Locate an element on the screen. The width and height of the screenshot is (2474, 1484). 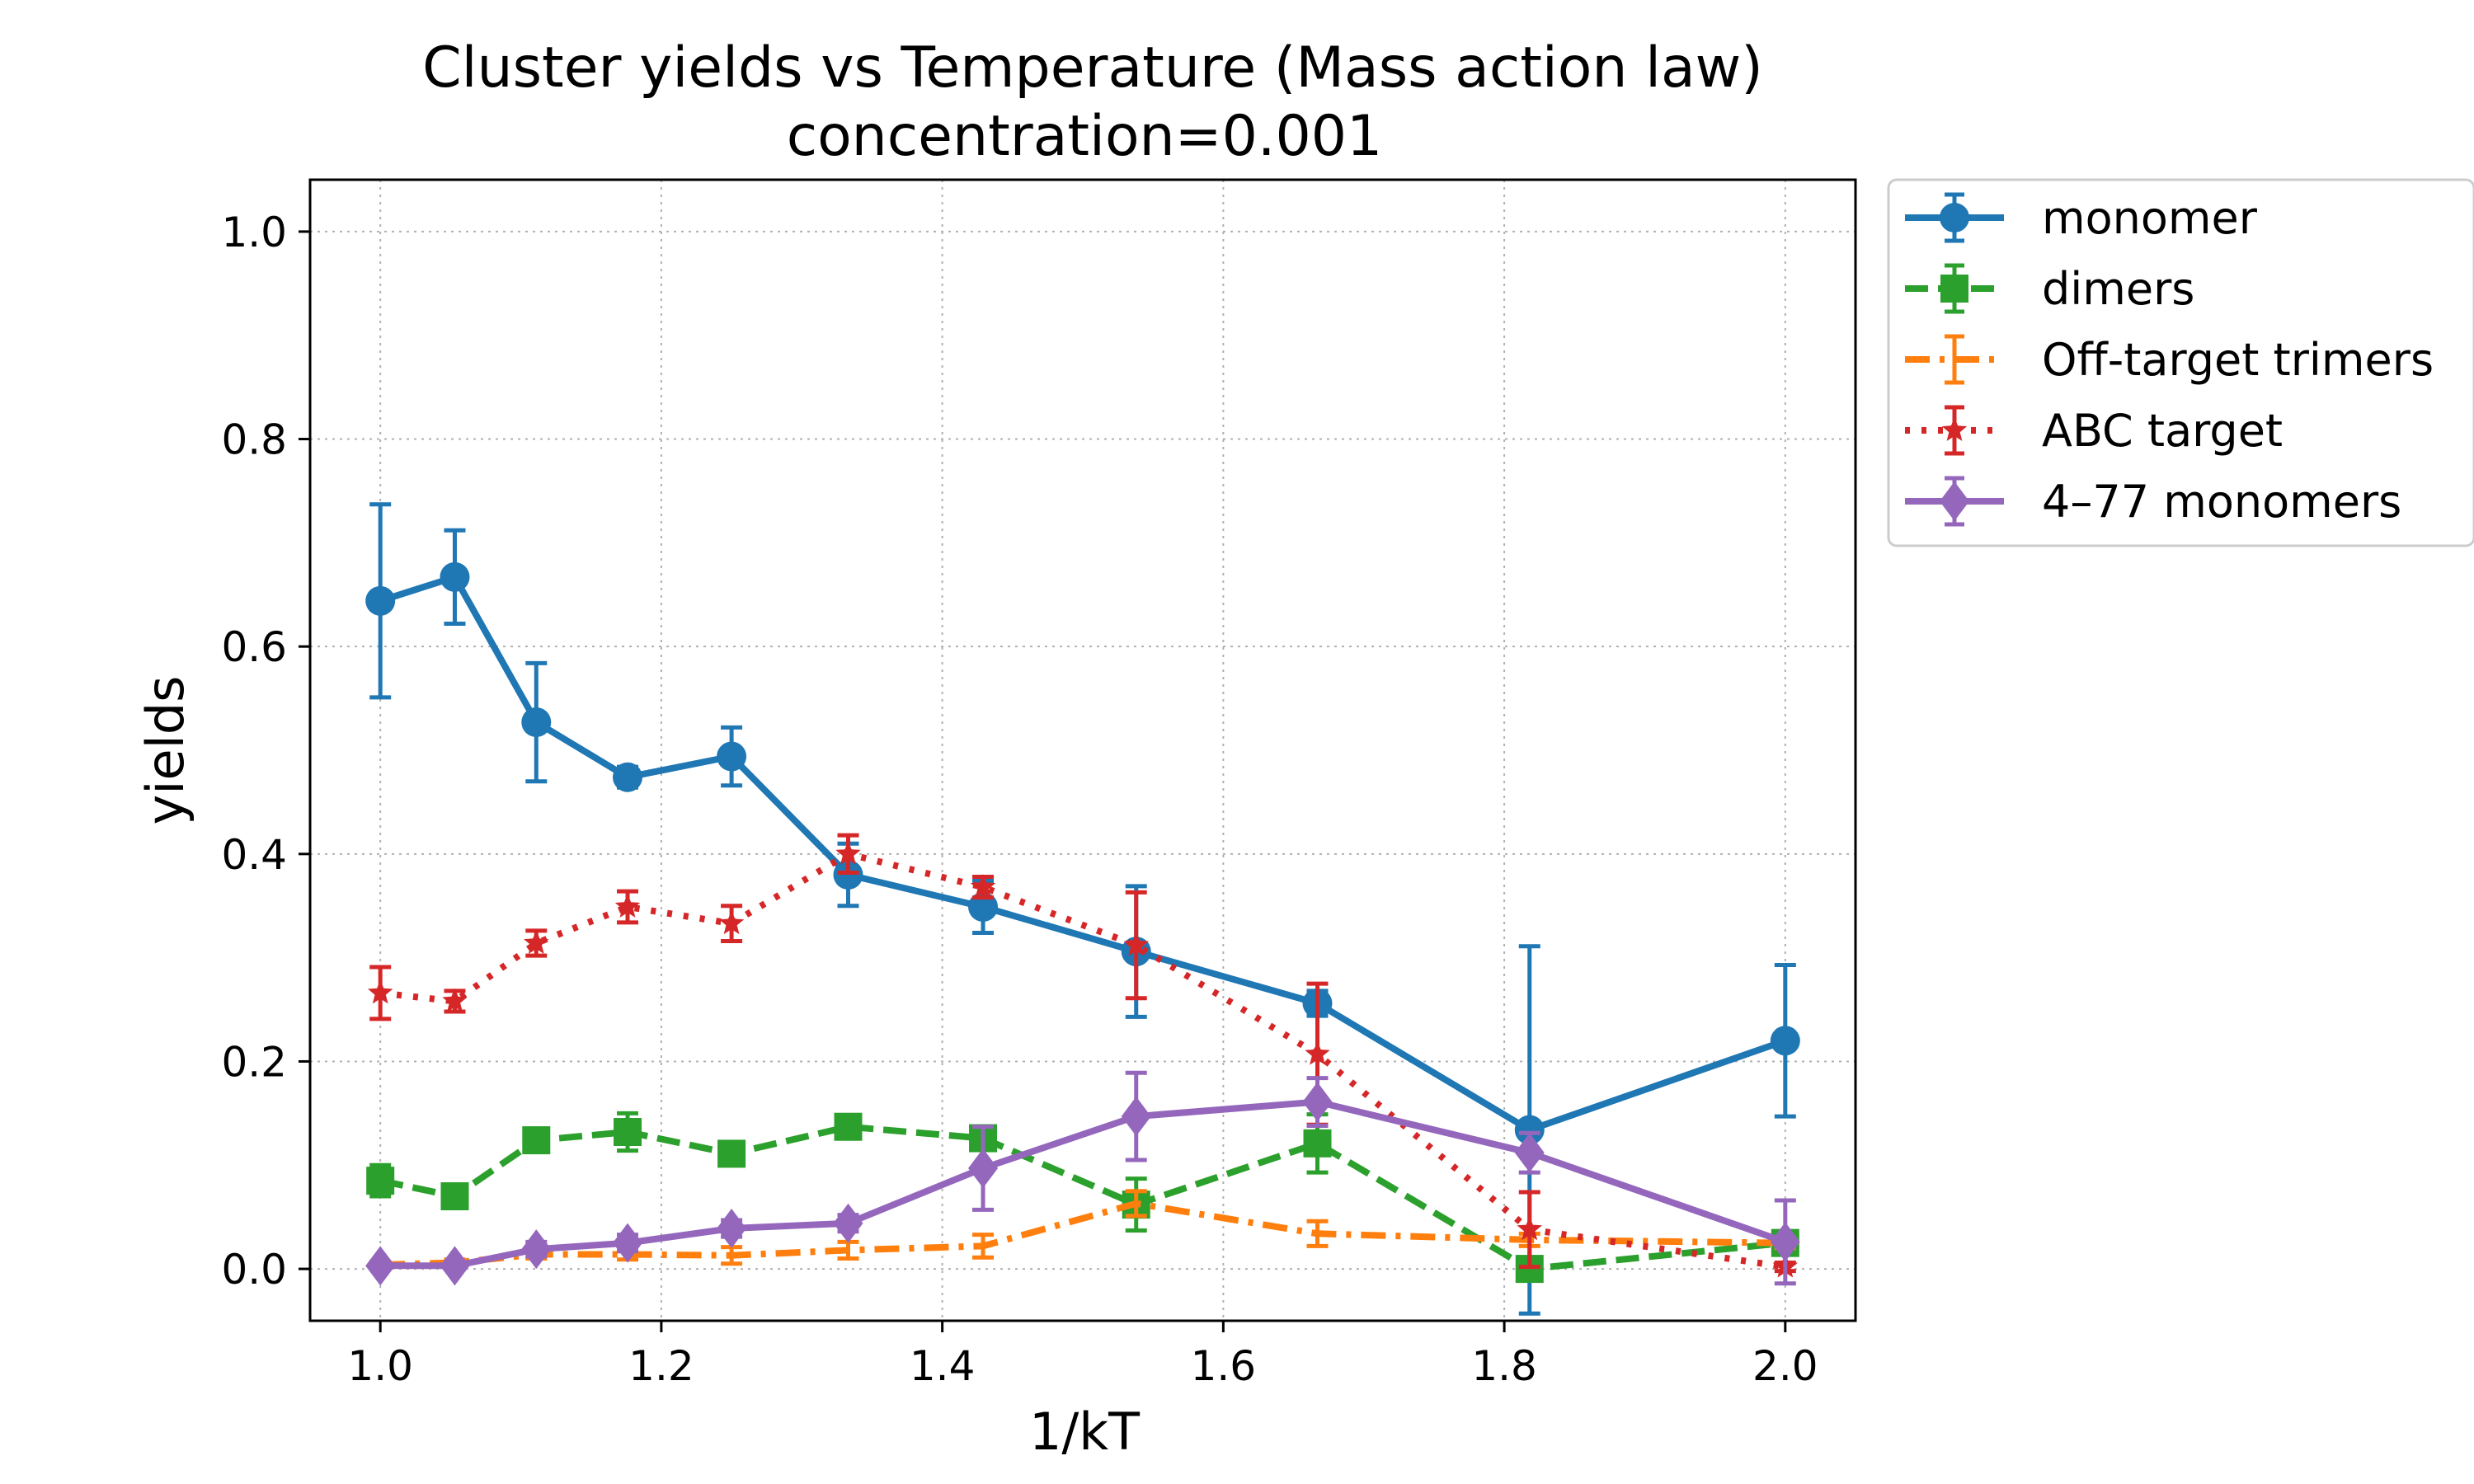
legend-item: Off-target trimers is located at coordinates (2169, 360).